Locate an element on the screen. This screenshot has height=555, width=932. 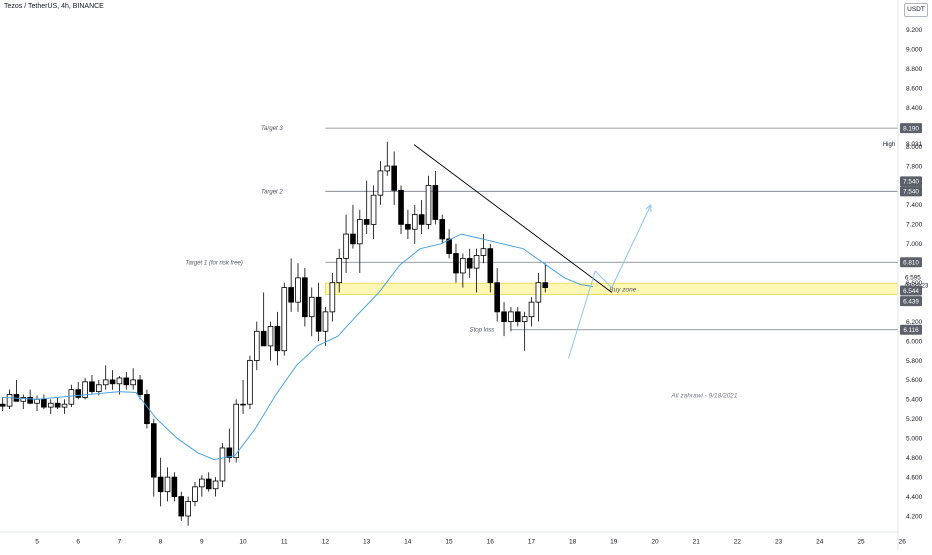
projection-arrow-path is located at coordinates (623, 246).